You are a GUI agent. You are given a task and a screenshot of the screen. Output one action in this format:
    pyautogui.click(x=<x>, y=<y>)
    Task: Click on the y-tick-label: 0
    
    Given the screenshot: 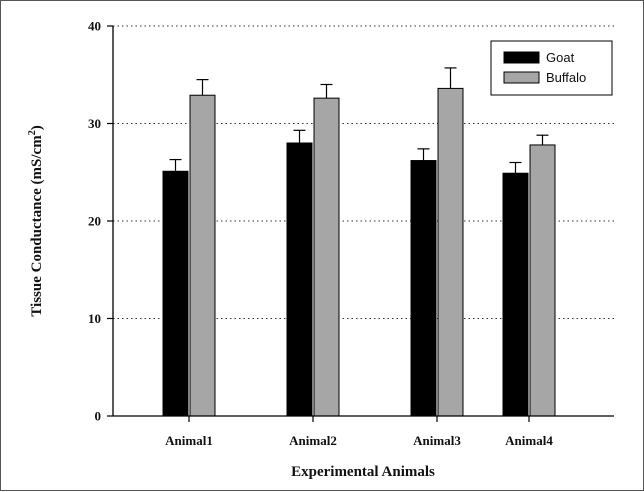 What is the action you would take?
    pyautogui.click(x=98, y=416)
    